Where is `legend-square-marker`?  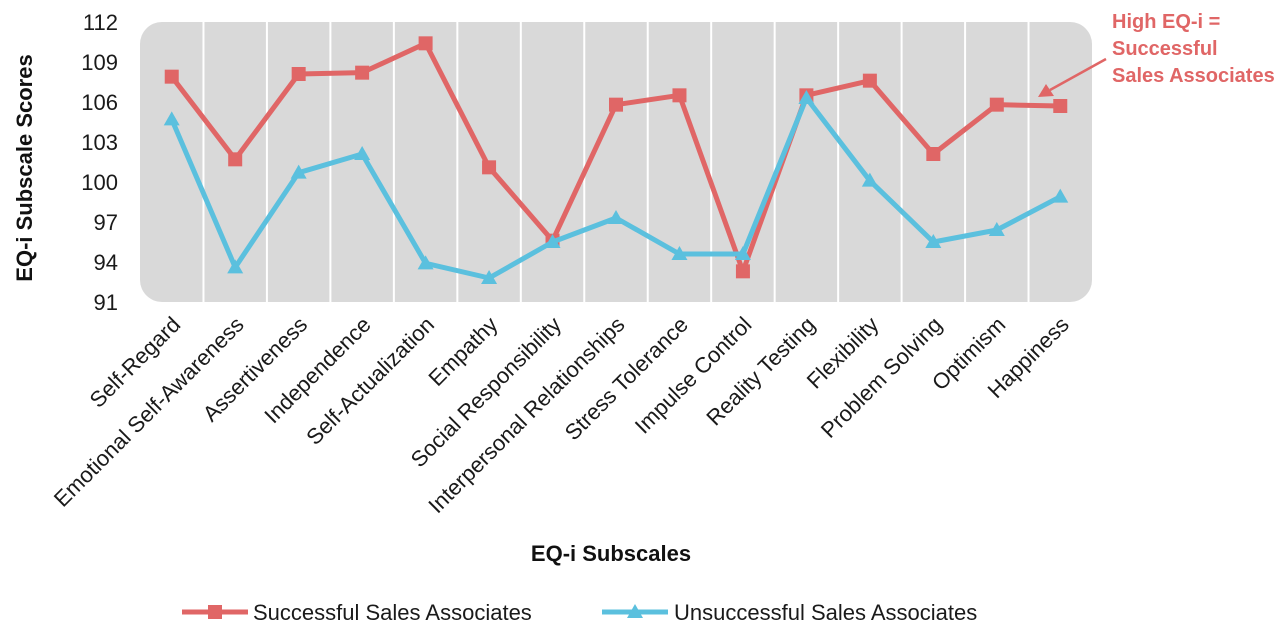
legend-square-marker is located at coordinates (215, 612).